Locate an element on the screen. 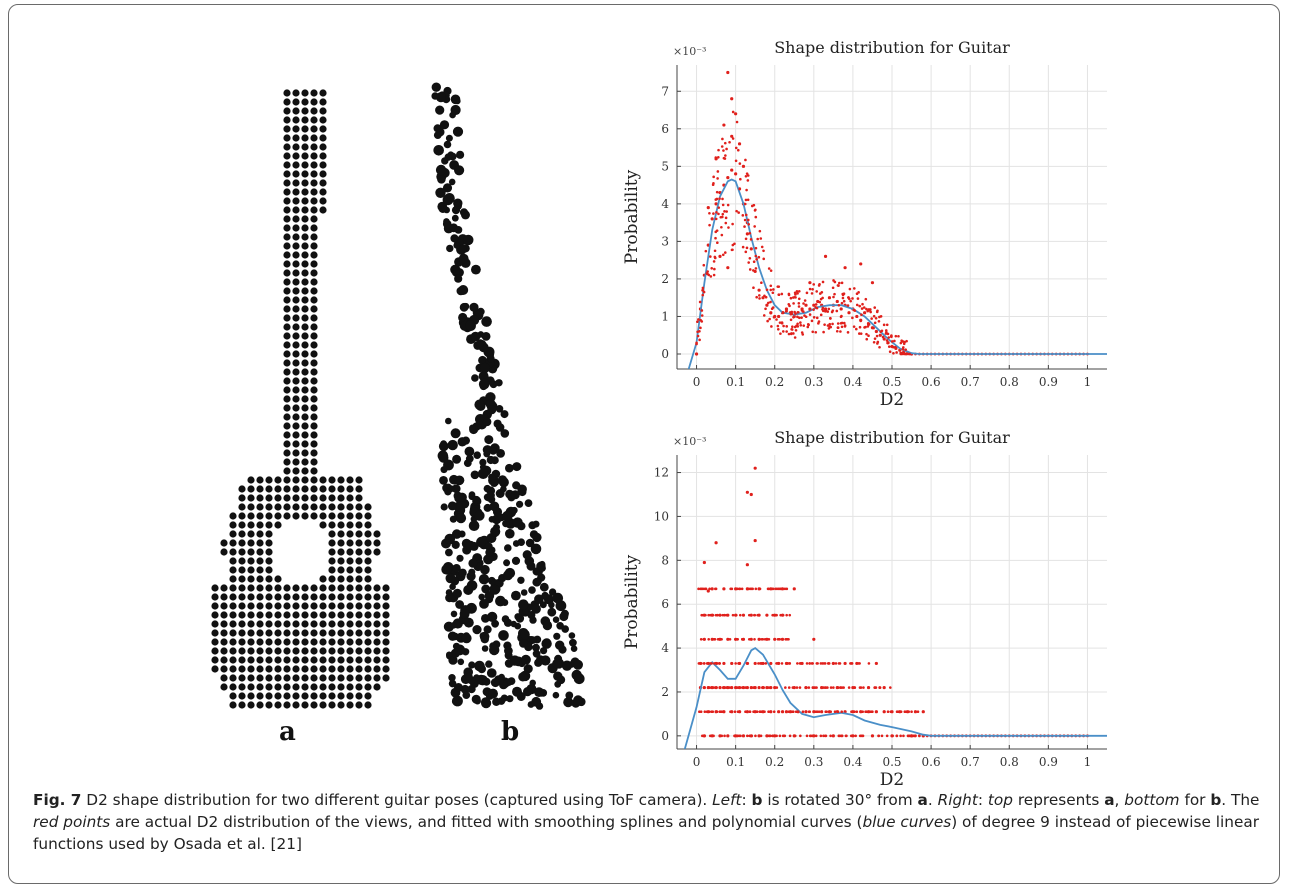 This screenshot has width=1290, height=893. caption-text-6: represents is located at coordinates (1058, 800).